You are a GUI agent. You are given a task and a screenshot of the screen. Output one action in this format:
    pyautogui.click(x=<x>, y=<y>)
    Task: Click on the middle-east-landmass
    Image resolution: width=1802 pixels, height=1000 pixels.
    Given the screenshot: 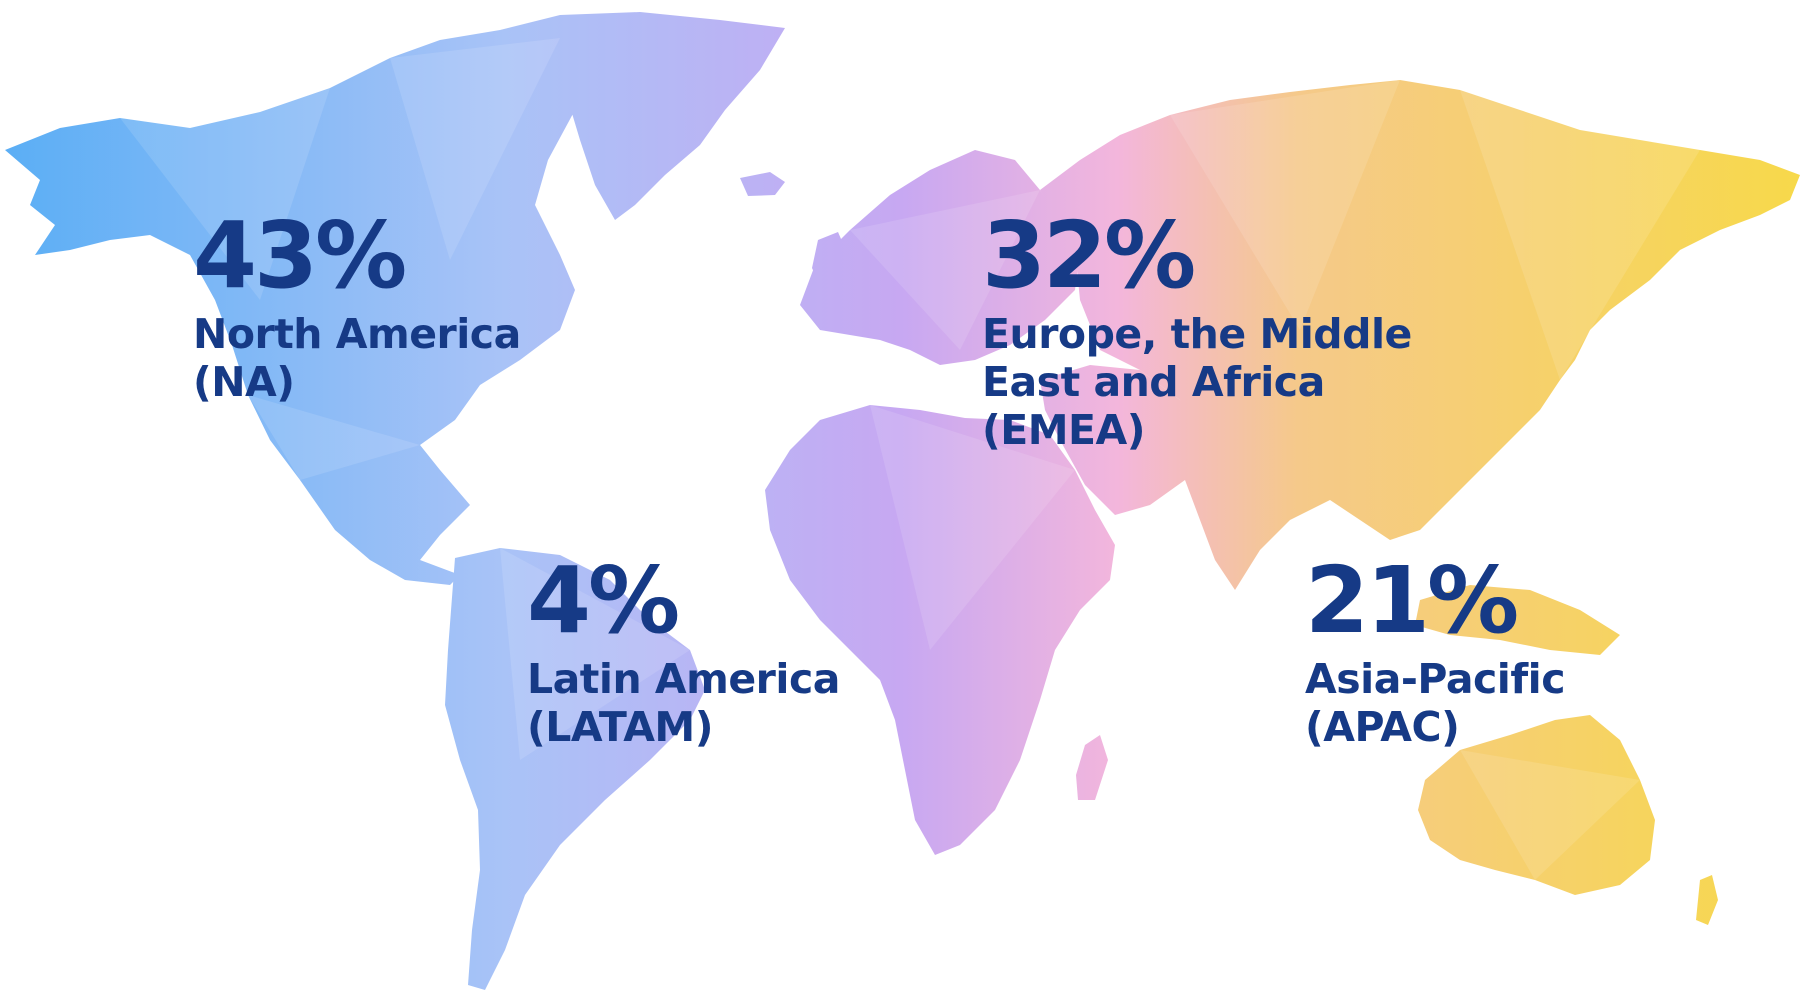 What is the action you would take?
    pyautogui.click(x=1120, y=440)
    